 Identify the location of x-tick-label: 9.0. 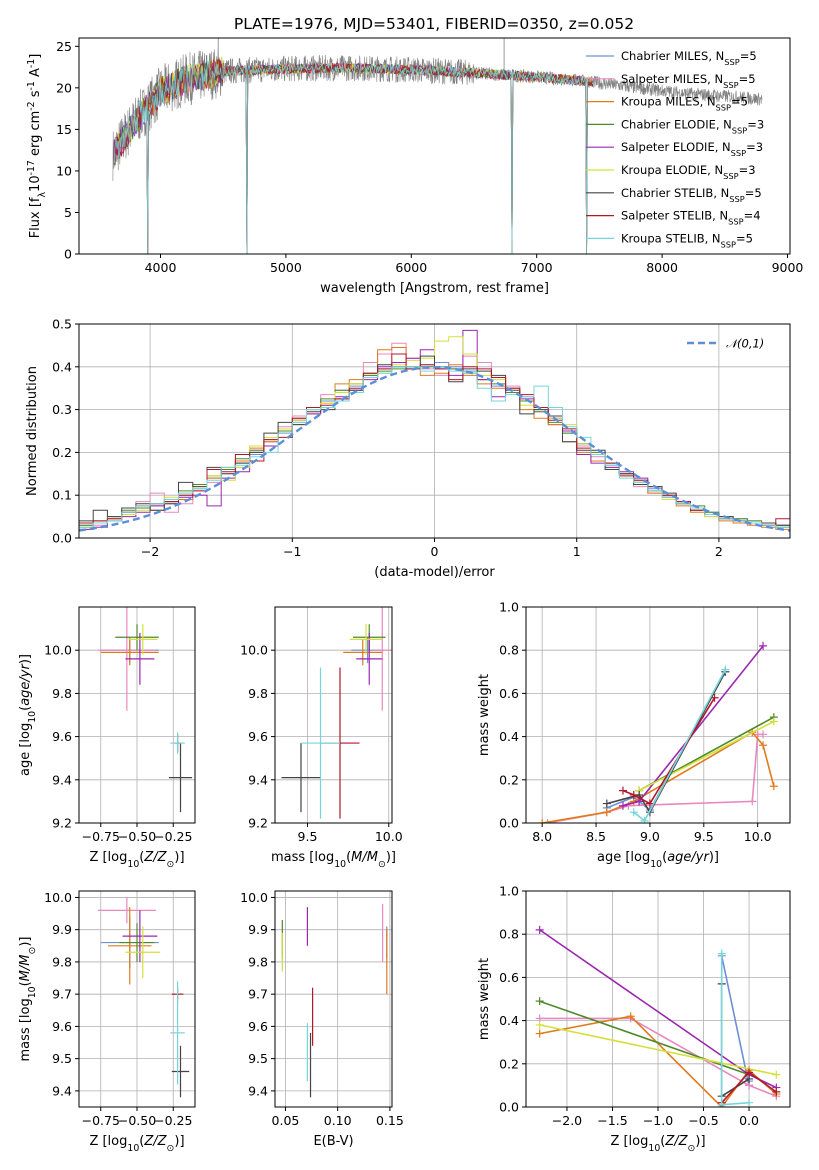
(650, 836).